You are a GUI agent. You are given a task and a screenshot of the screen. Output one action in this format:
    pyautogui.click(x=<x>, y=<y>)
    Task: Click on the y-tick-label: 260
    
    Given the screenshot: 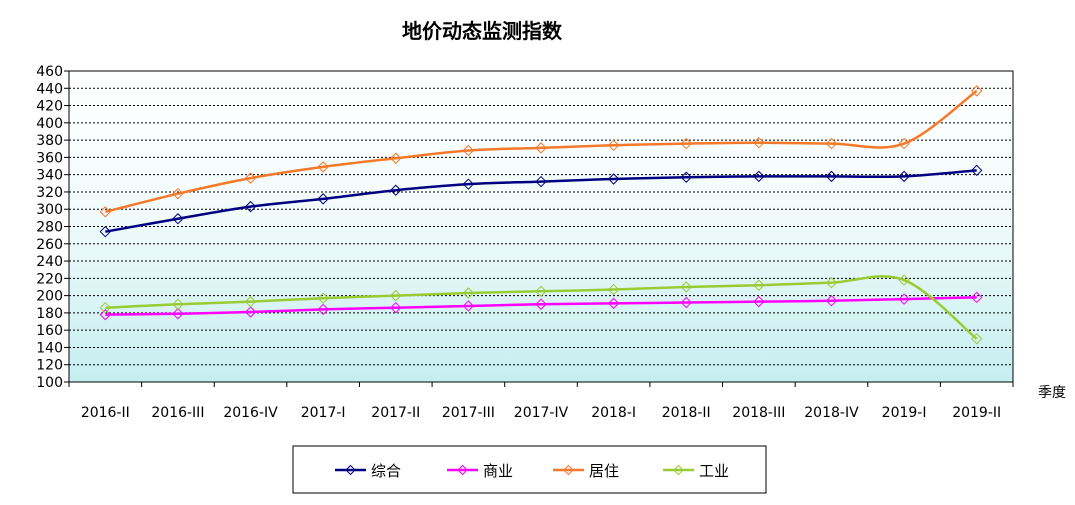 What is the action you would take?
    pyautogui.click(x=49, y=245)
    